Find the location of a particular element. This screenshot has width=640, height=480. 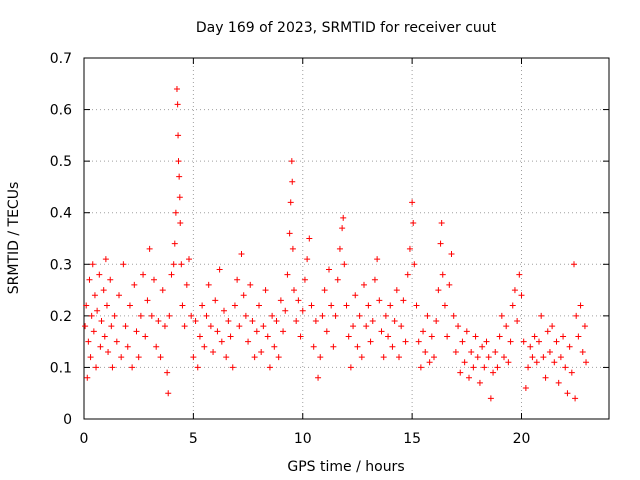

y-tick-label: 0.3 is located at coordinates (61, 265).